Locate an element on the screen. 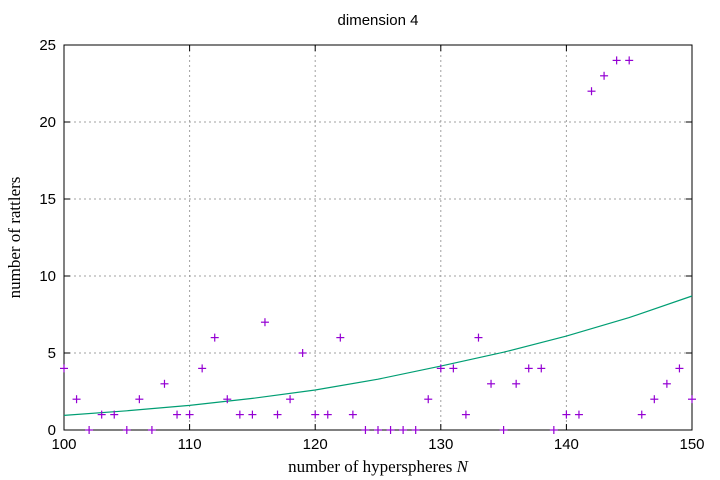 The image size is (720, 480). y-tick-label: 15 is located at coordinates (47, 199).